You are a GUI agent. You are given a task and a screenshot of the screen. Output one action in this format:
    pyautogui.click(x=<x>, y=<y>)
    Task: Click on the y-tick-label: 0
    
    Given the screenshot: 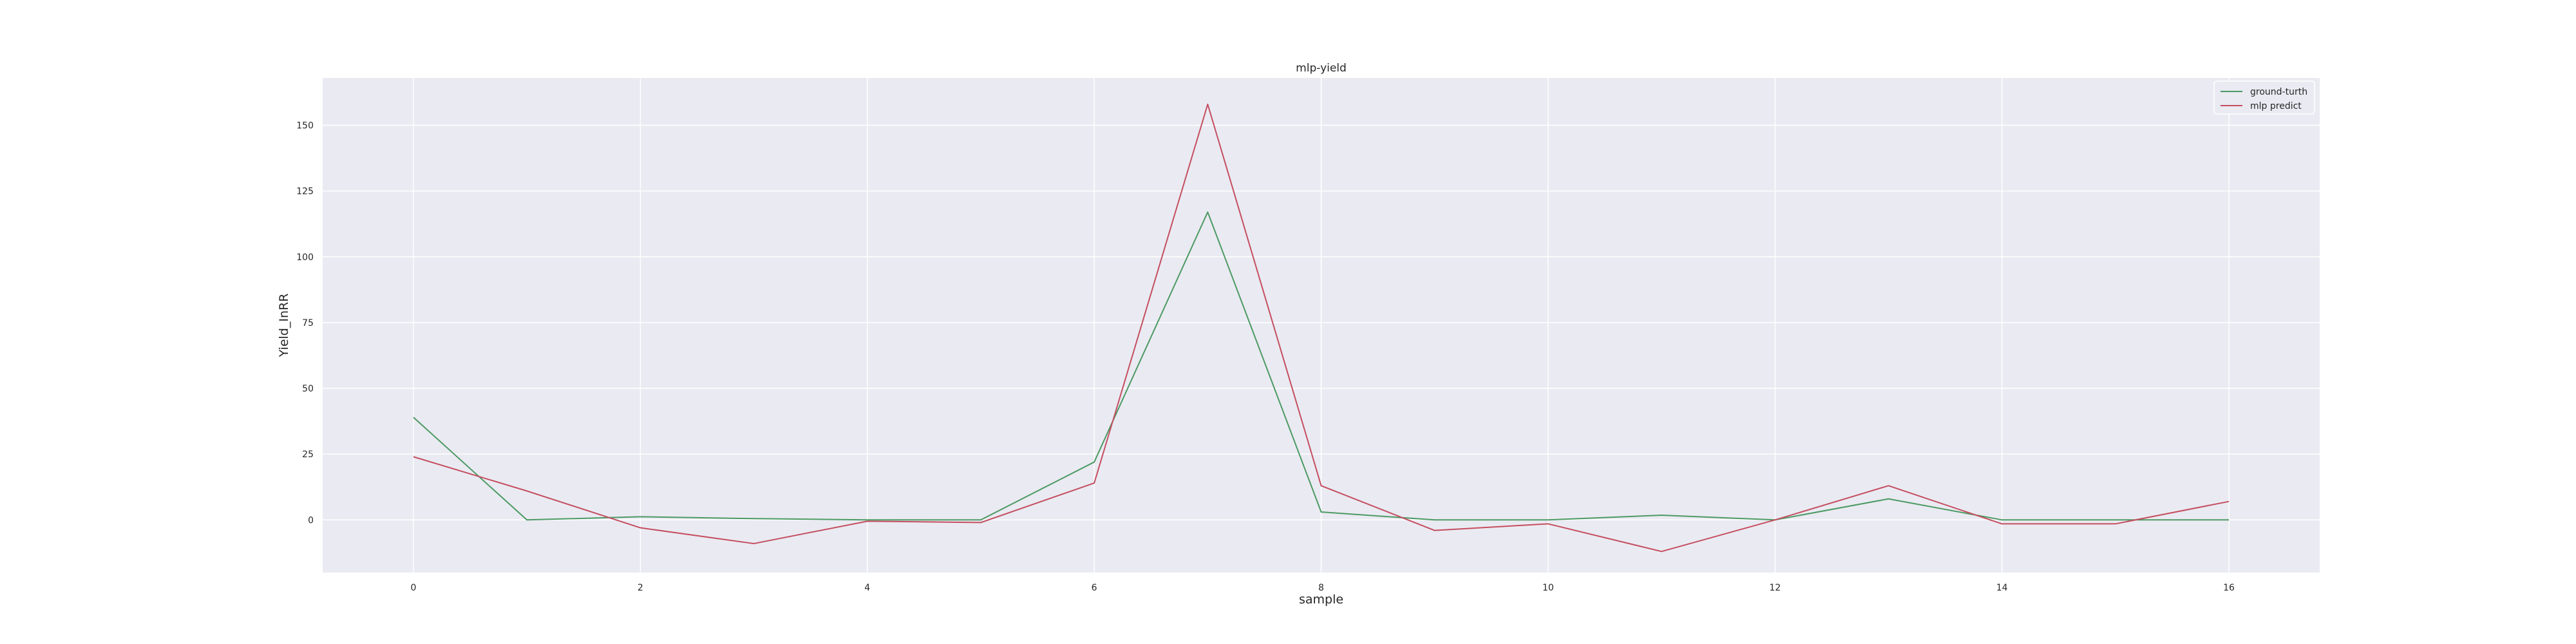 What is the action you would take?
    pyautogui.click(x=311, y=521)
    